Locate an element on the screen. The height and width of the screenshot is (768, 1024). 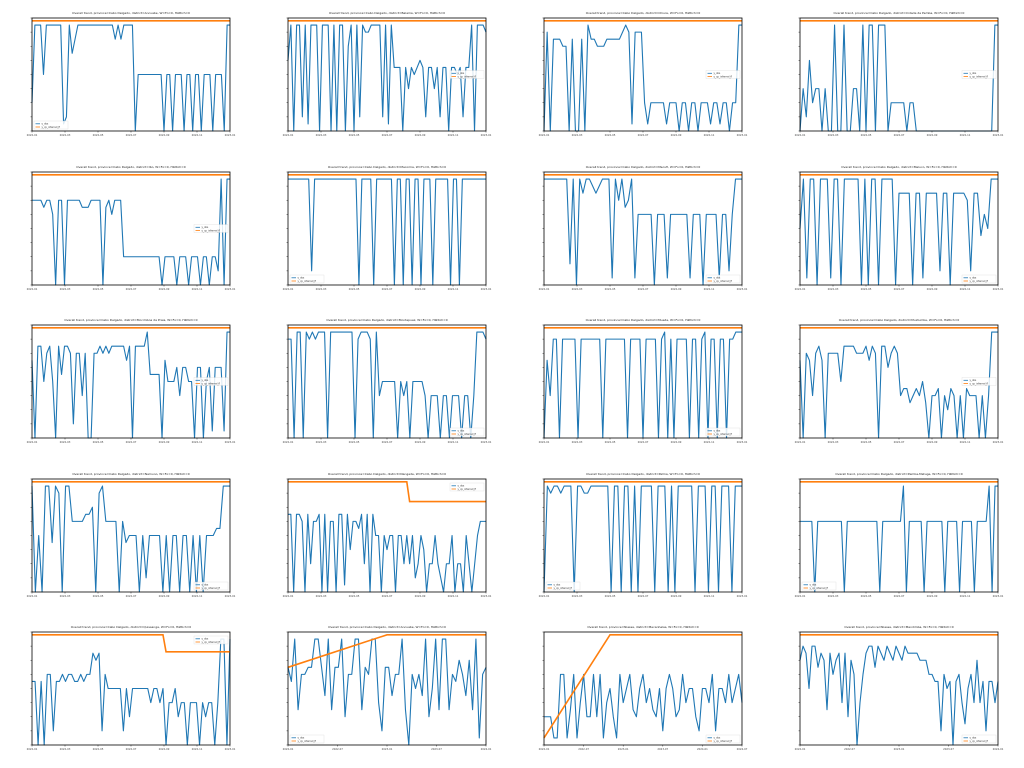
x-tick-label: 2023-07 is located at coordinates (436, 749).